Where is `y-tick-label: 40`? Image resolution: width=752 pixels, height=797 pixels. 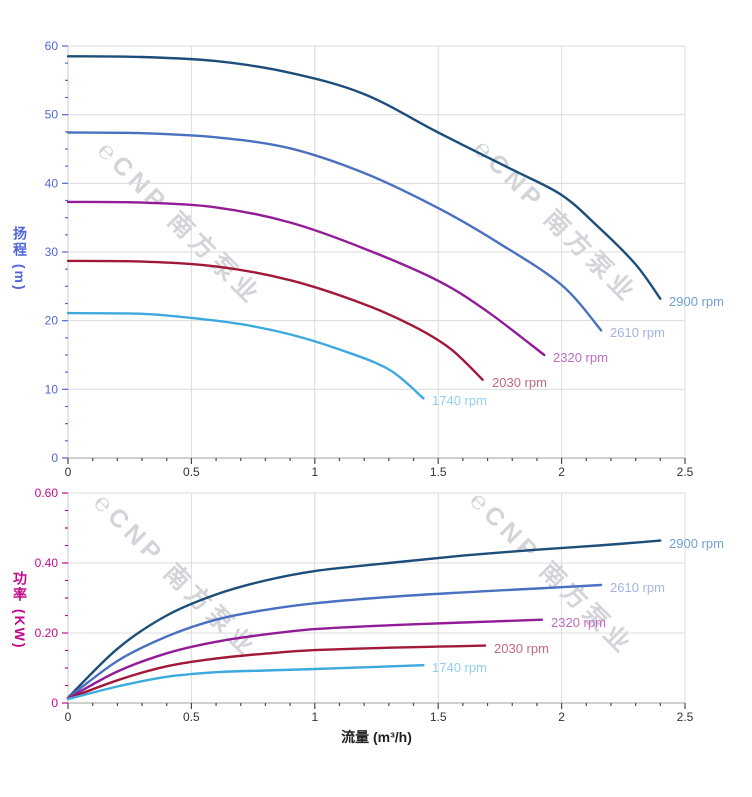
y-tick-label: 40 is located at coordinates (52, 183).